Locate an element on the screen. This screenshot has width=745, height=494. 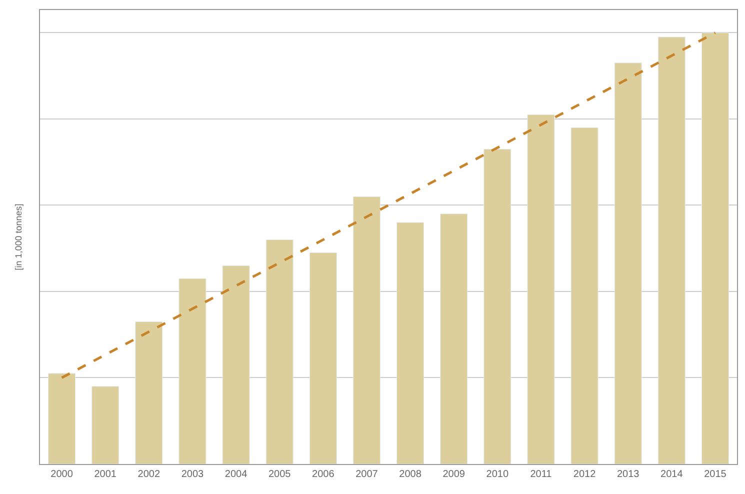
x-tick-label: 2001 is located at coordinates (105, 474).